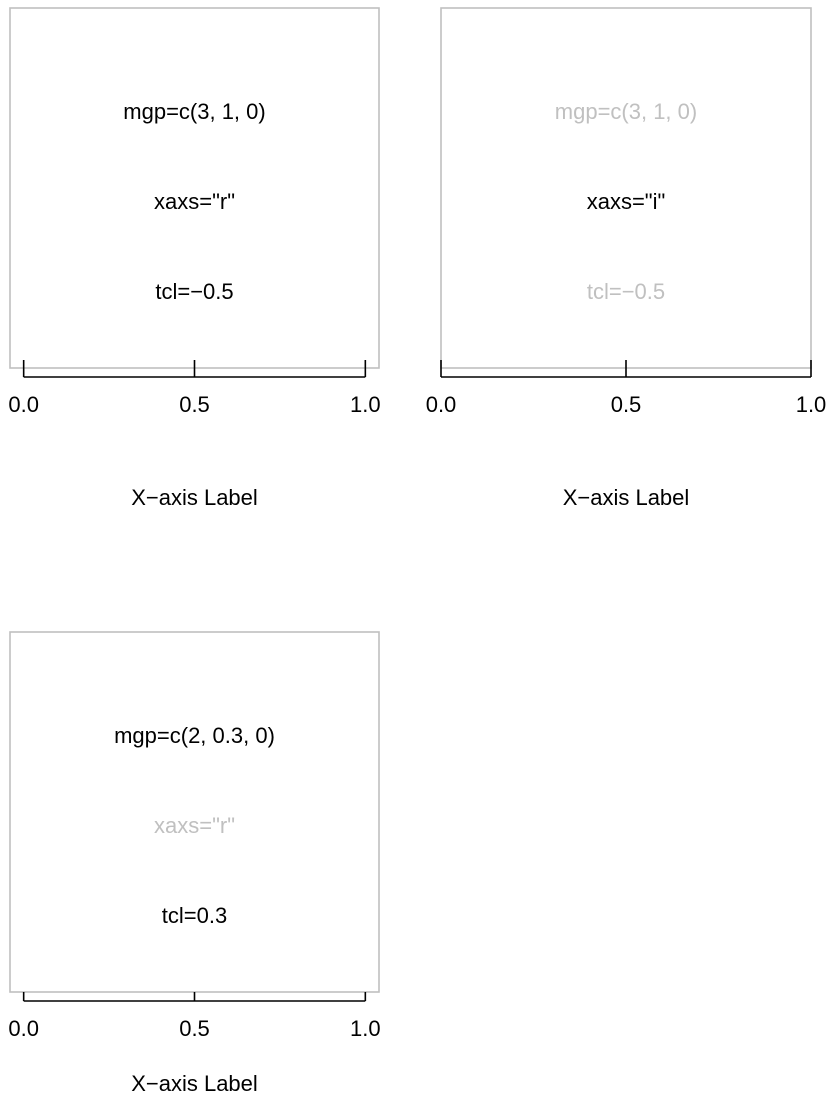 This screenshot has width=834, height=1095. What do you see at coordinates (194, 735) in the screenshot?
I see `annotation-1: mgp=c(2, 0.3, 0)` at bounding box center [194, 735].